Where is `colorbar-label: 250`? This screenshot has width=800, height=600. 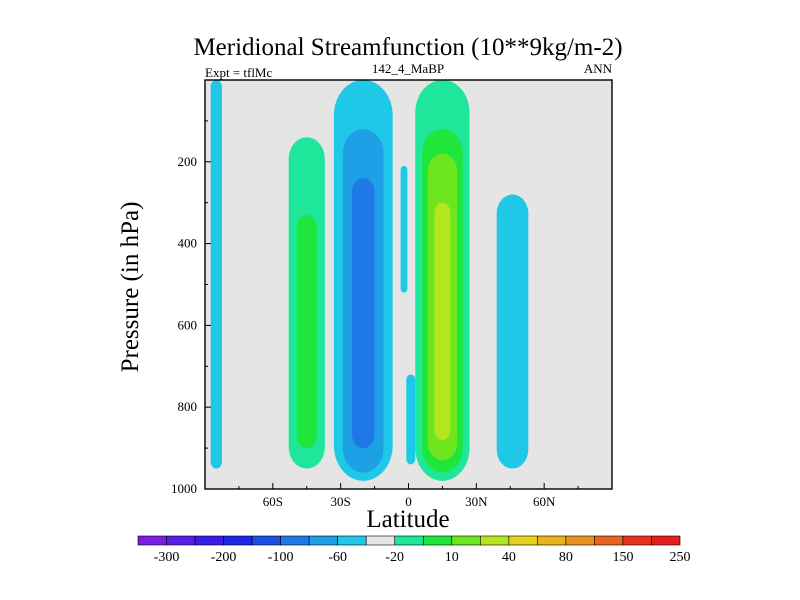 colorbar-label: 250 is located at coordinates (680, 557).